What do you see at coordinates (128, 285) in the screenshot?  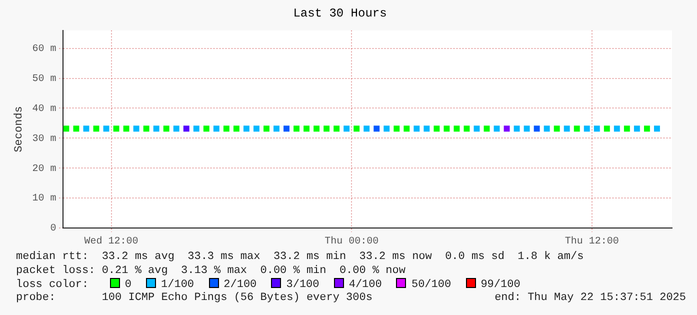 I see `legend-label: 0` at bounding box center [128, 285].